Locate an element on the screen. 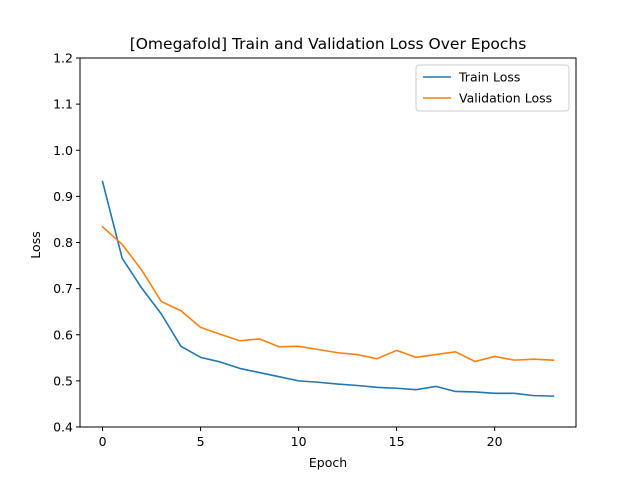  x-tick-label: 0 is located at coordinates (103, 441).